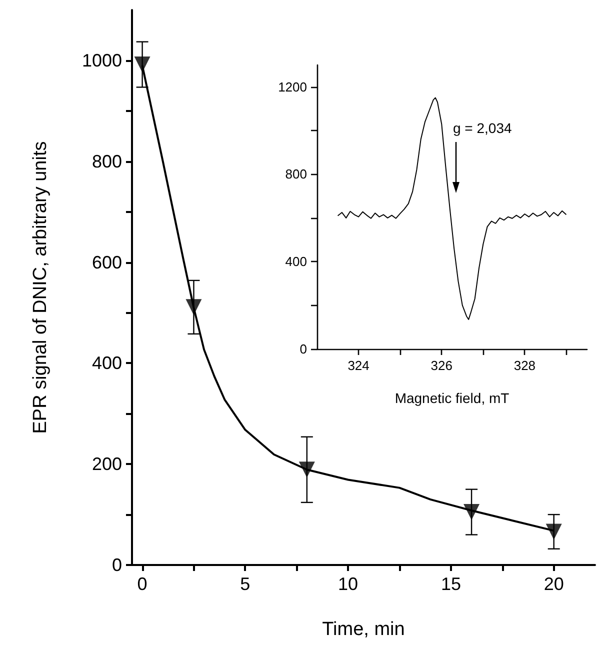  I want to click on x-tick-label: 328, so click(525, 365).